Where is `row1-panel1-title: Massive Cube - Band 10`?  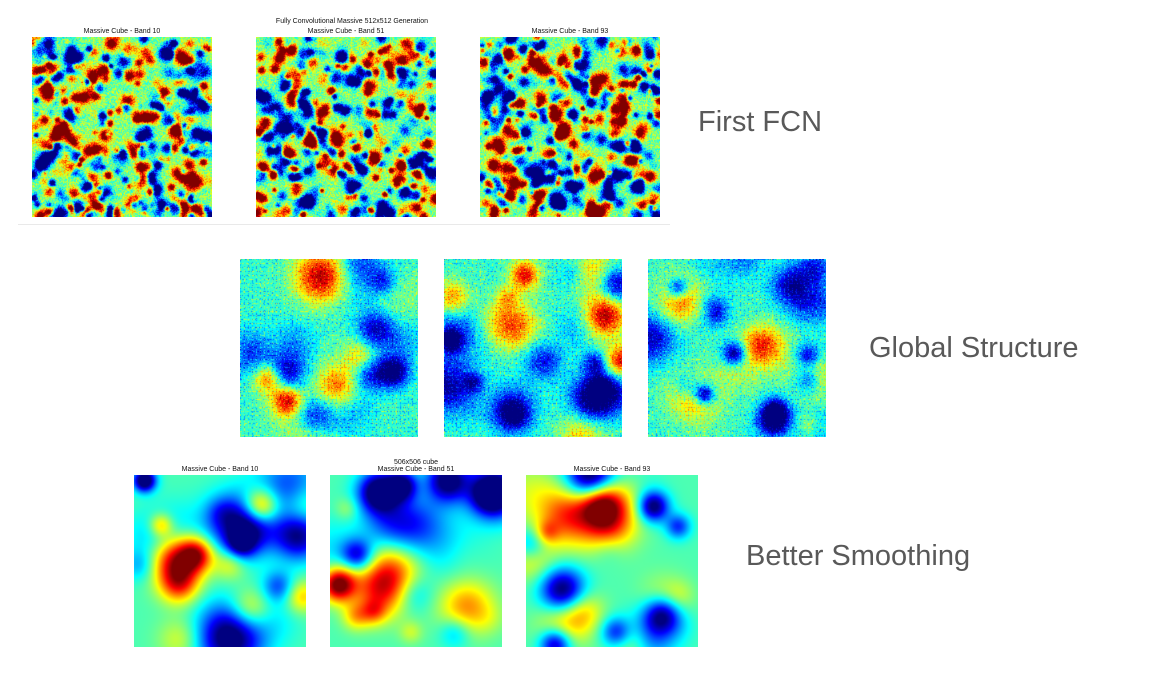 row1-panel1-title: Massive Cube - Band 10 is located at coordinates (122, 31).